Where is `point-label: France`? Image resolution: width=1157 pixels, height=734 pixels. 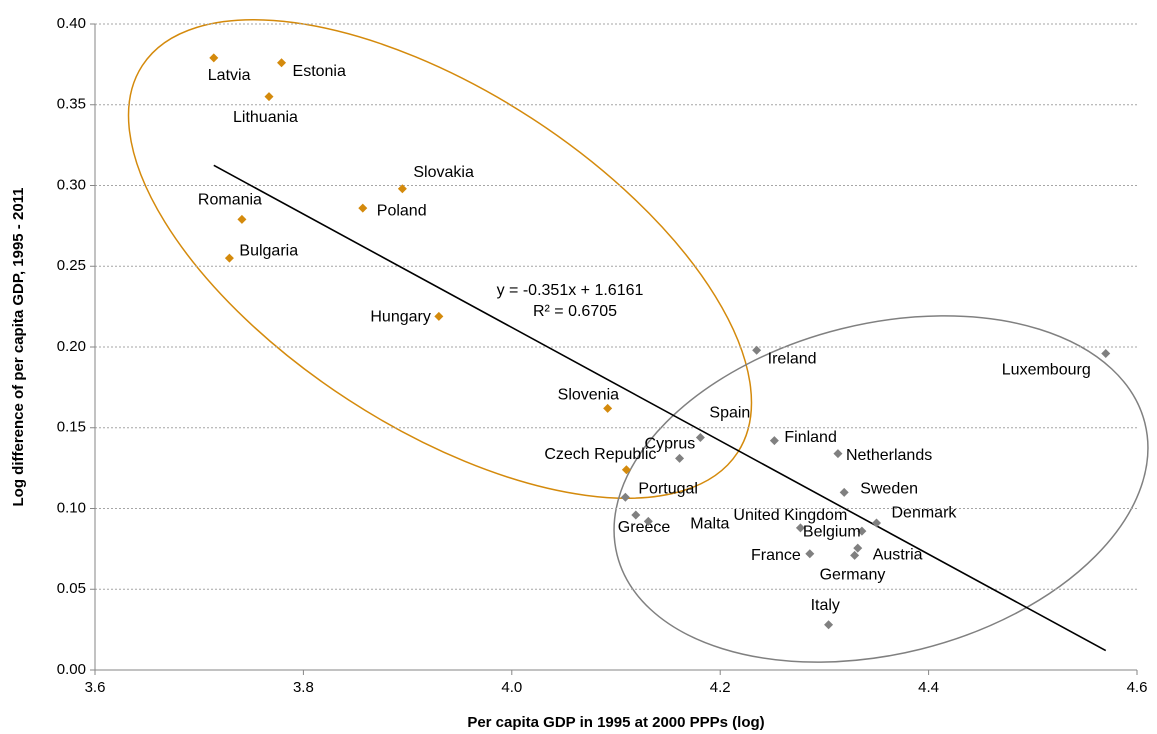
point-label: France is located at coordinates (776, 555).